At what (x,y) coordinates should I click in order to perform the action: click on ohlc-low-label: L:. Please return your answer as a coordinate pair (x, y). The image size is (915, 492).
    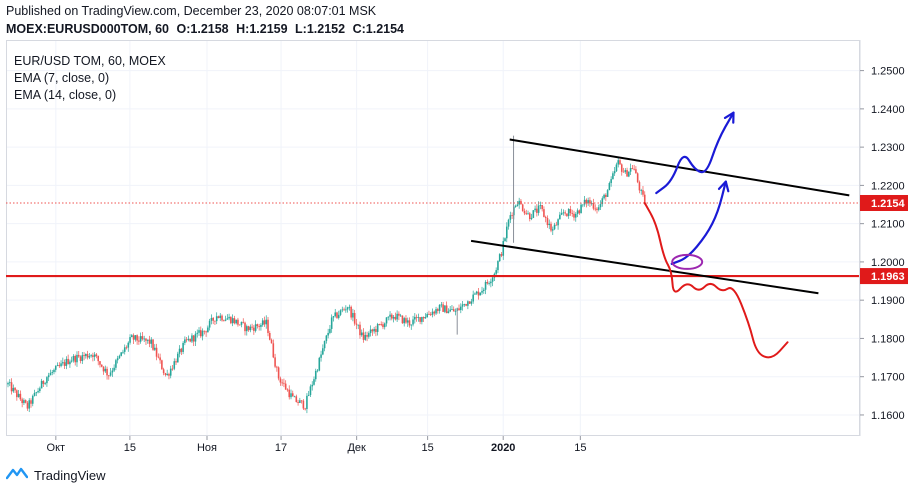
    Looking at the image, I should click on (301, 29).